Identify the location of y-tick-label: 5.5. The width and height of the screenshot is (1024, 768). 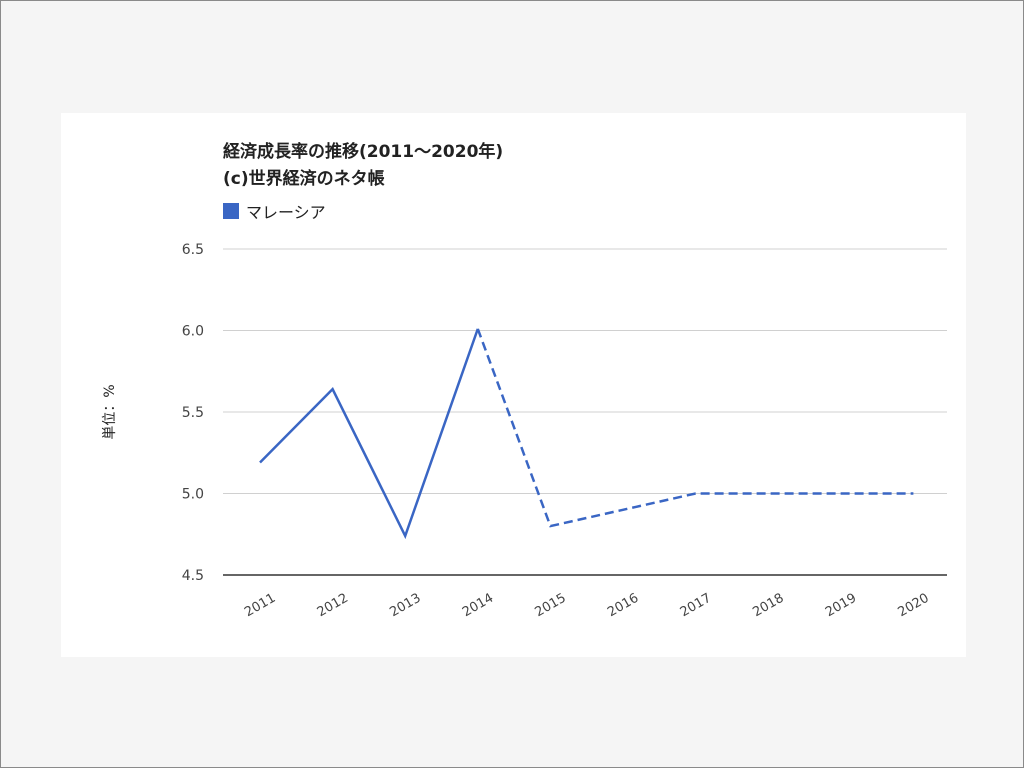
(193, 413).